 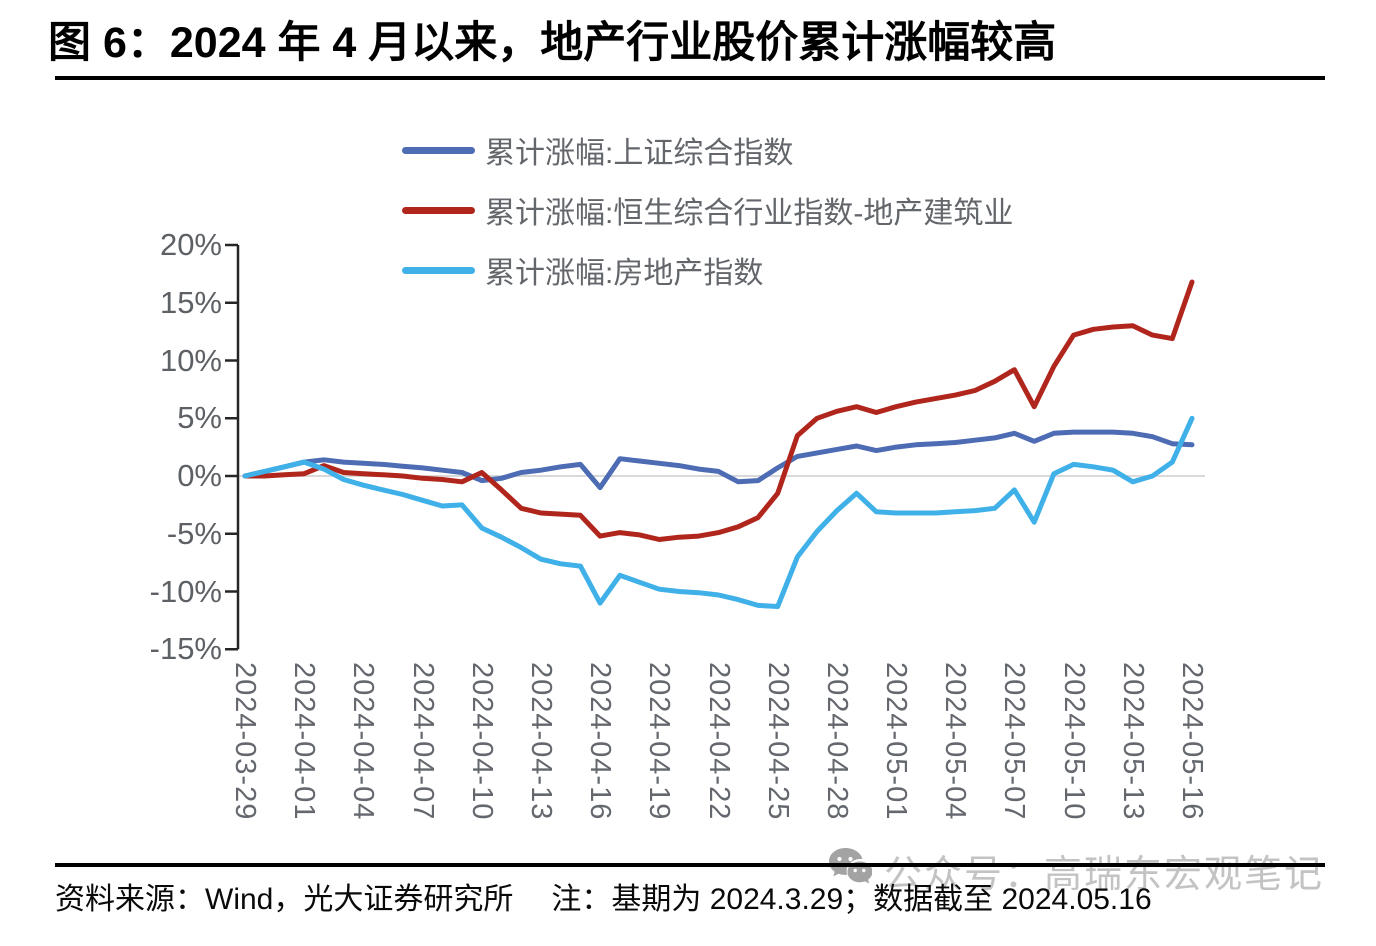 I want to click on figure-title: 图 6：2024 年 4 月以来，地产行业股价累计涨幅较高, so click(x=552, y=43).